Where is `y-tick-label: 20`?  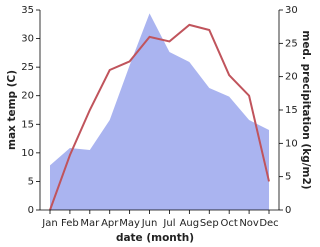 y-tick-label: 20 is located at coordinates (27, 96).